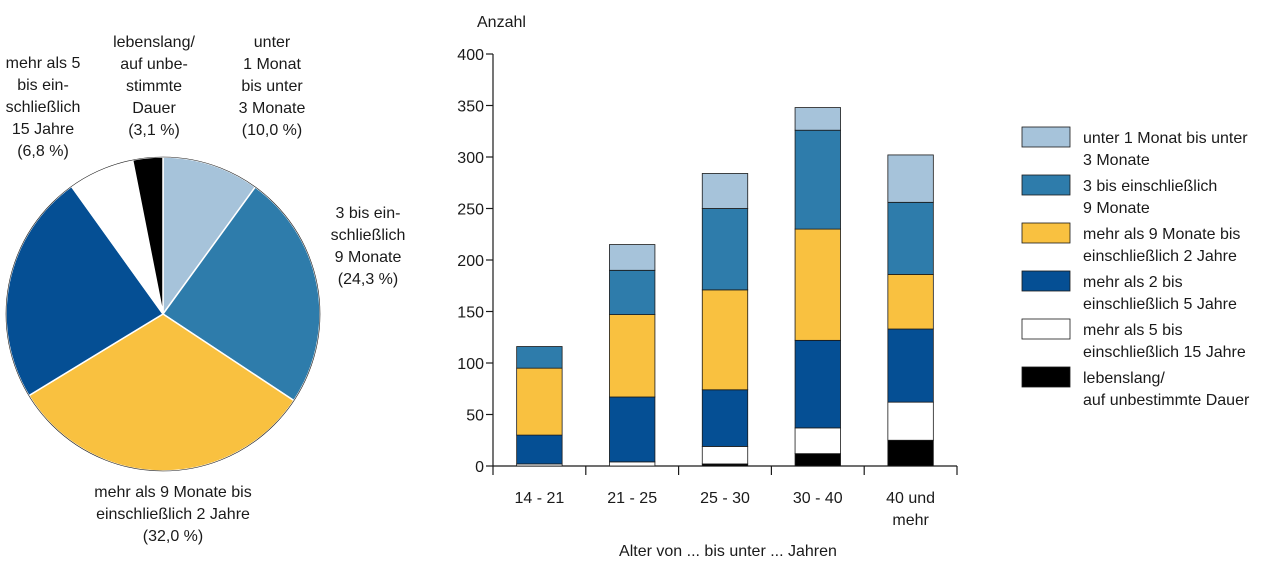 This screenshot has width=1287, height=565. Describe the element at coordinates (368, 279) in the screenshot. I see `pie-label-m3to9-line: (24,3 %)` at that location.